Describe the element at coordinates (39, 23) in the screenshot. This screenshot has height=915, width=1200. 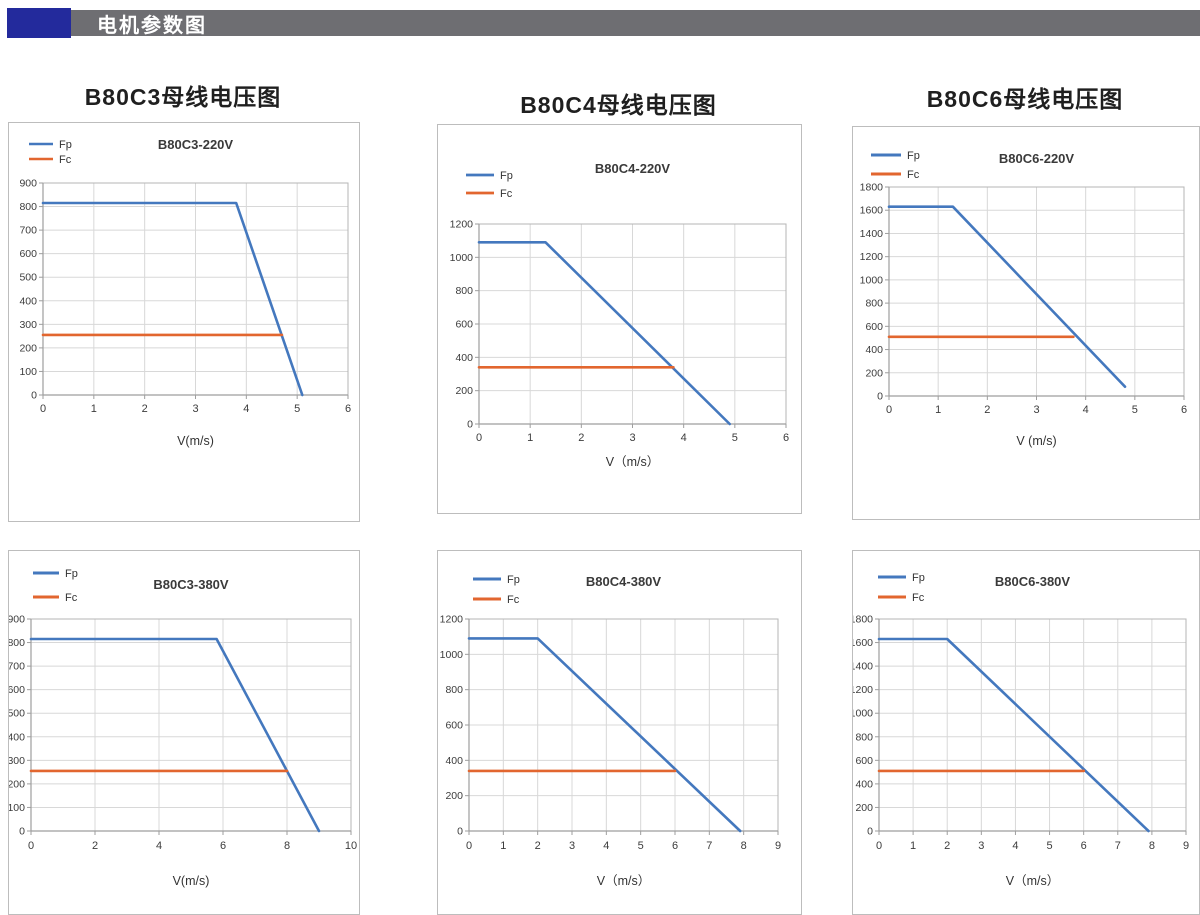
I see `header-accent-block` at that location.